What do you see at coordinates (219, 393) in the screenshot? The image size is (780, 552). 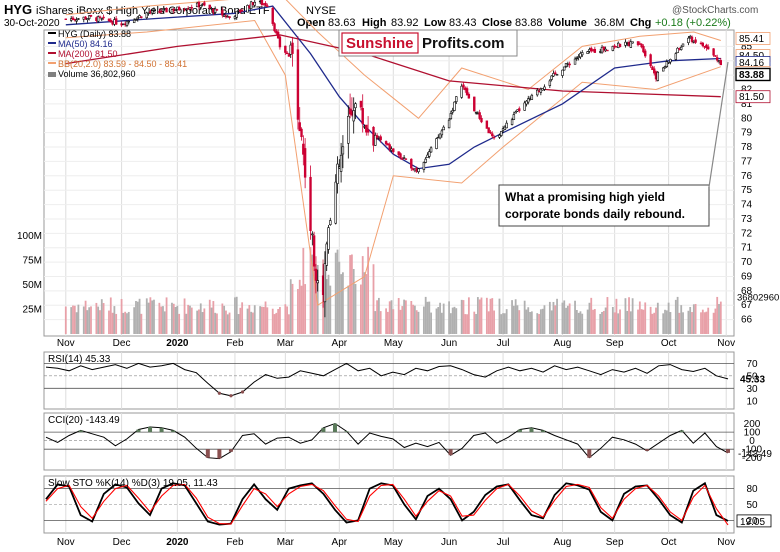 I see `rsi-oversold-mark` at bounding box center [219, 393].